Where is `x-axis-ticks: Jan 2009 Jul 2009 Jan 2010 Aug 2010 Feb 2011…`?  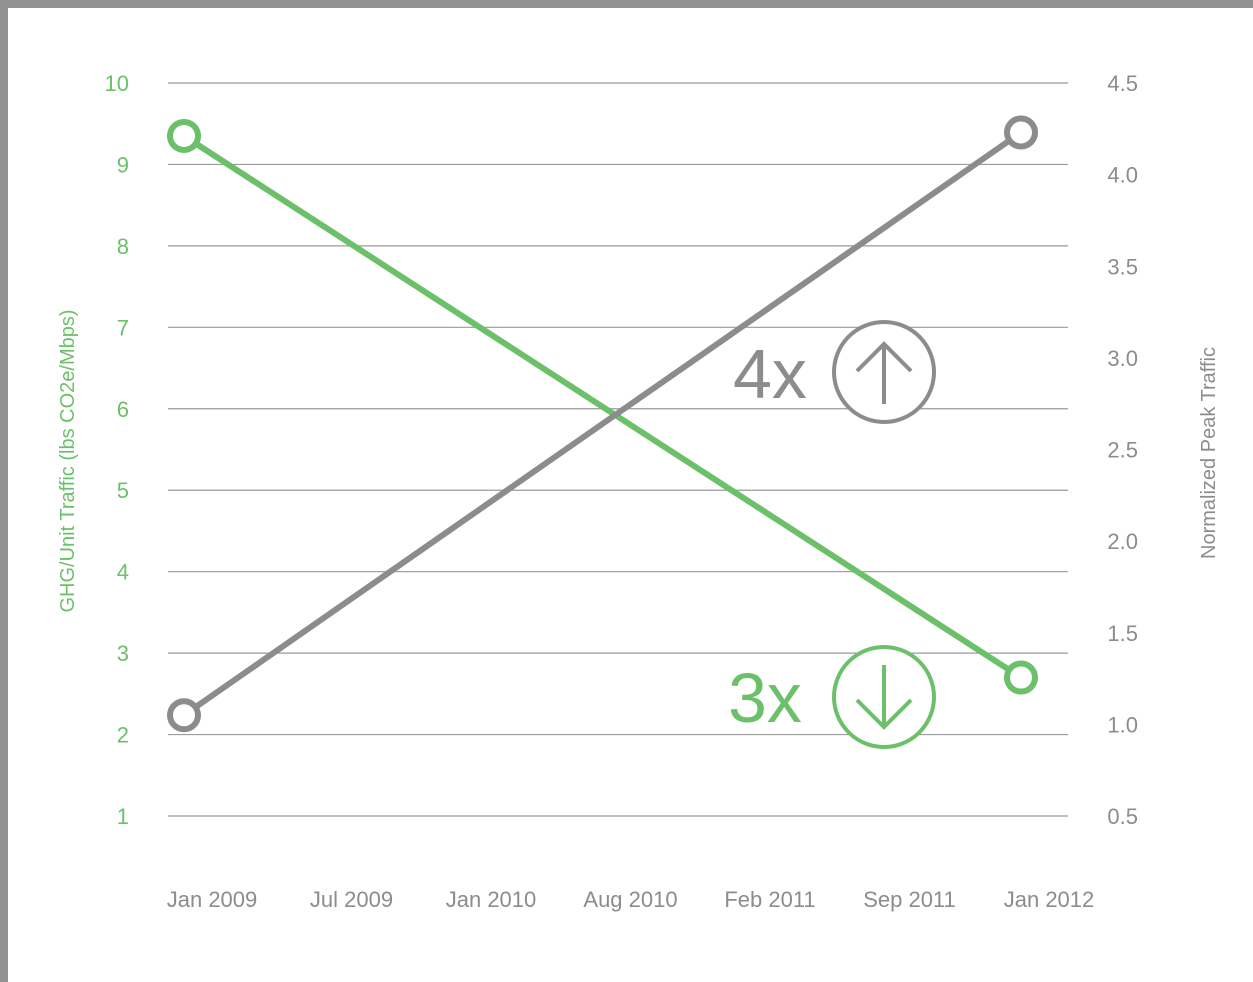 x-axis-ticks: Jan 2009 Jul 2009 Jan 2010 Aug 2010 Feb 2011… is located at coordinates (631, 899).